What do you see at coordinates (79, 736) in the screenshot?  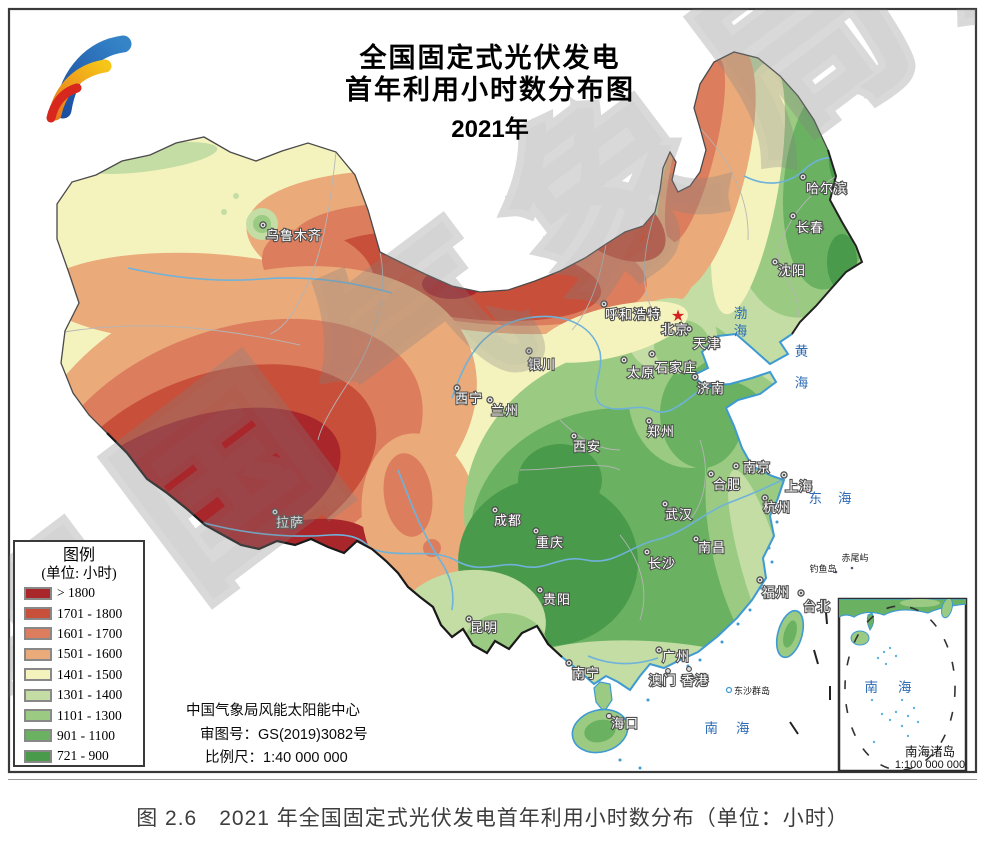 I see `legend-row: 901 - 1100` at bounding box center [79, 736].